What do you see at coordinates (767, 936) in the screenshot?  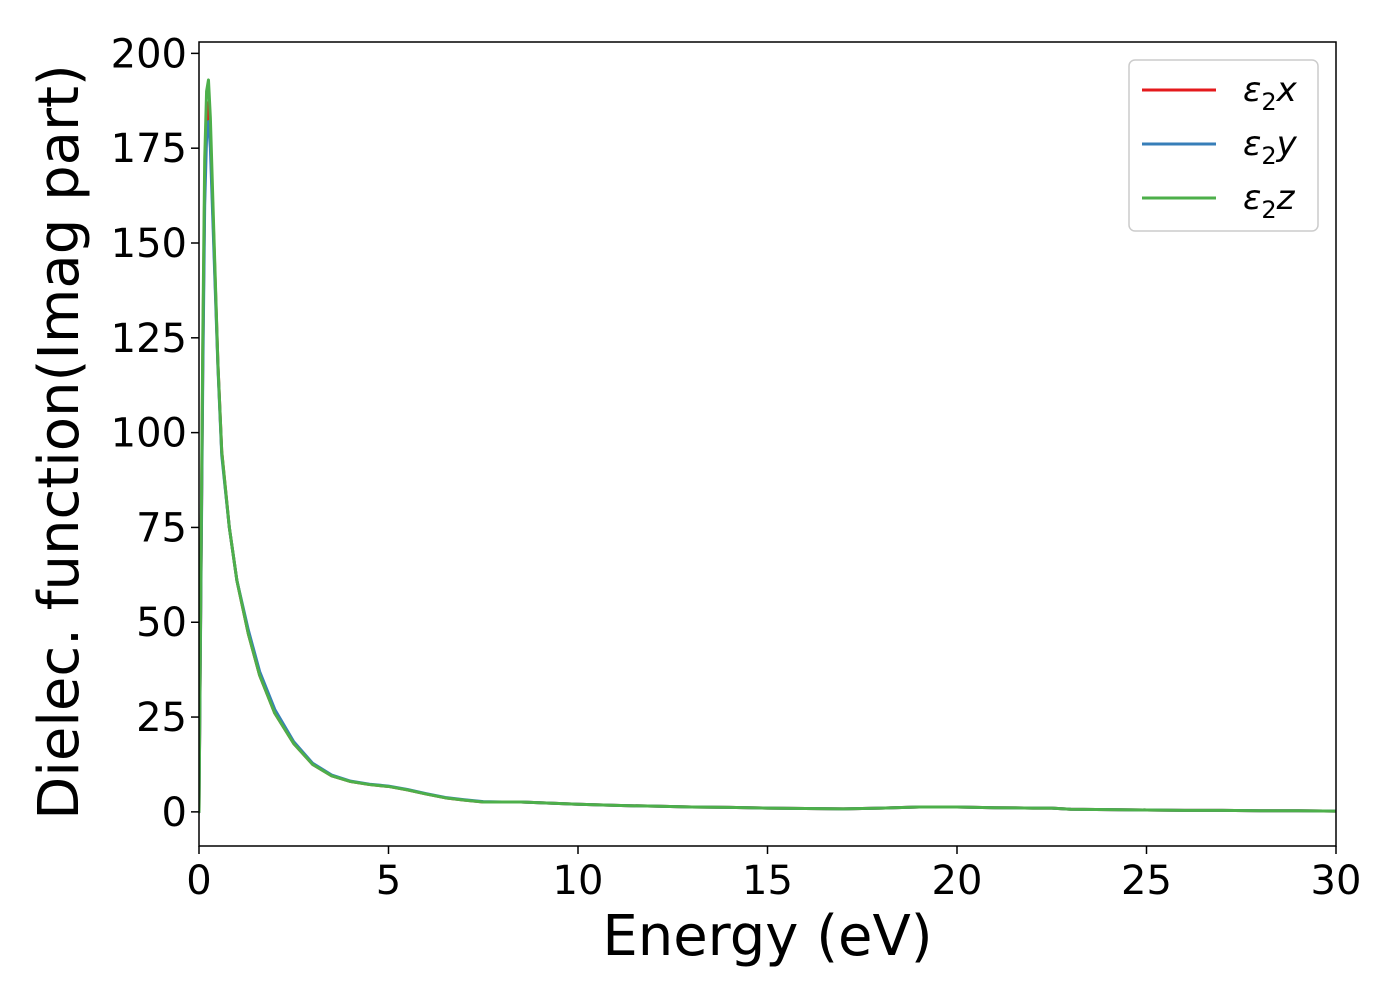 I see `x-axis-title: Energy (eV)` at bounding box center [767, 936].